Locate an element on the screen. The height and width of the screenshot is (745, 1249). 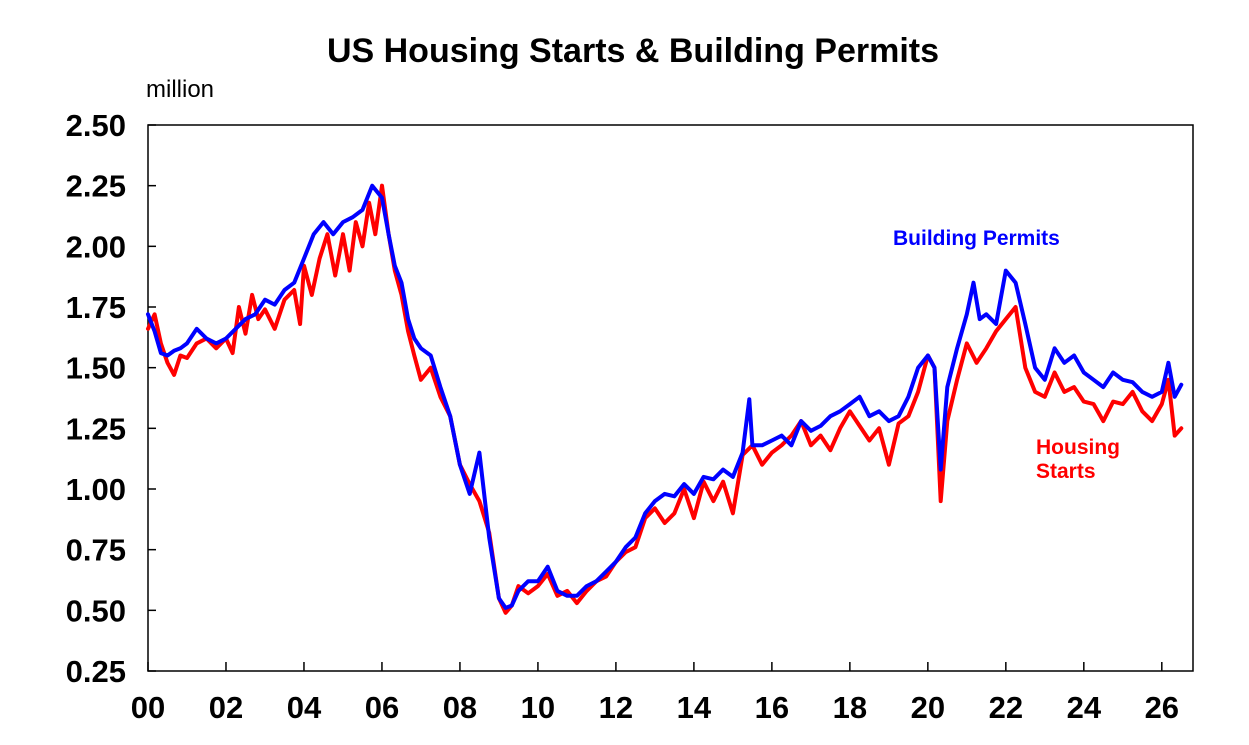
y-tick-label: 1.00 is located at coordinates (96, 489).